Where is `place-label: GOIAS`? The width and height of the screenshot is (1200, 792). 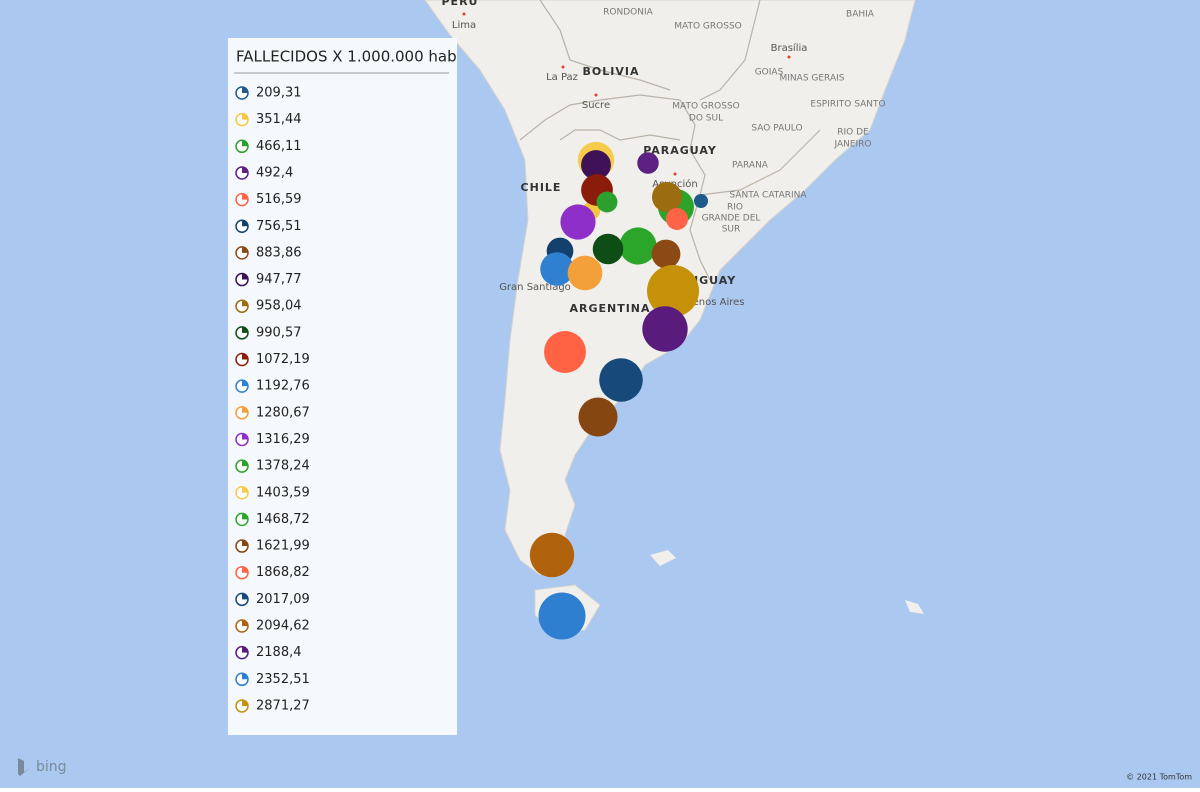
place-label: GOIAS is located at coordinates (769, 73).